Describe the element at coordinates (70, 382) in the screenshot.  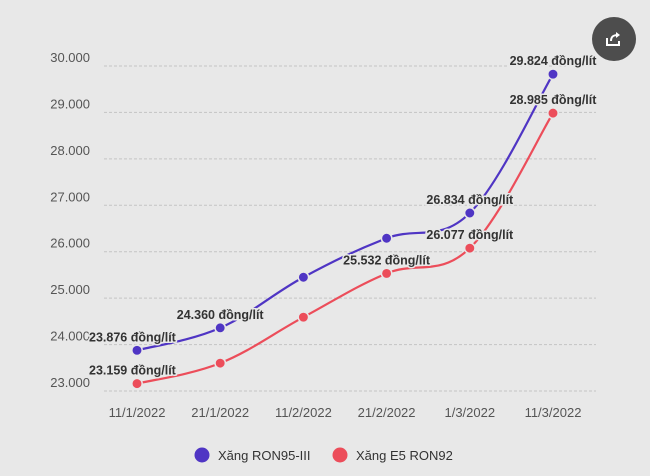
I see `y-tick-label: 23.000` at that location.